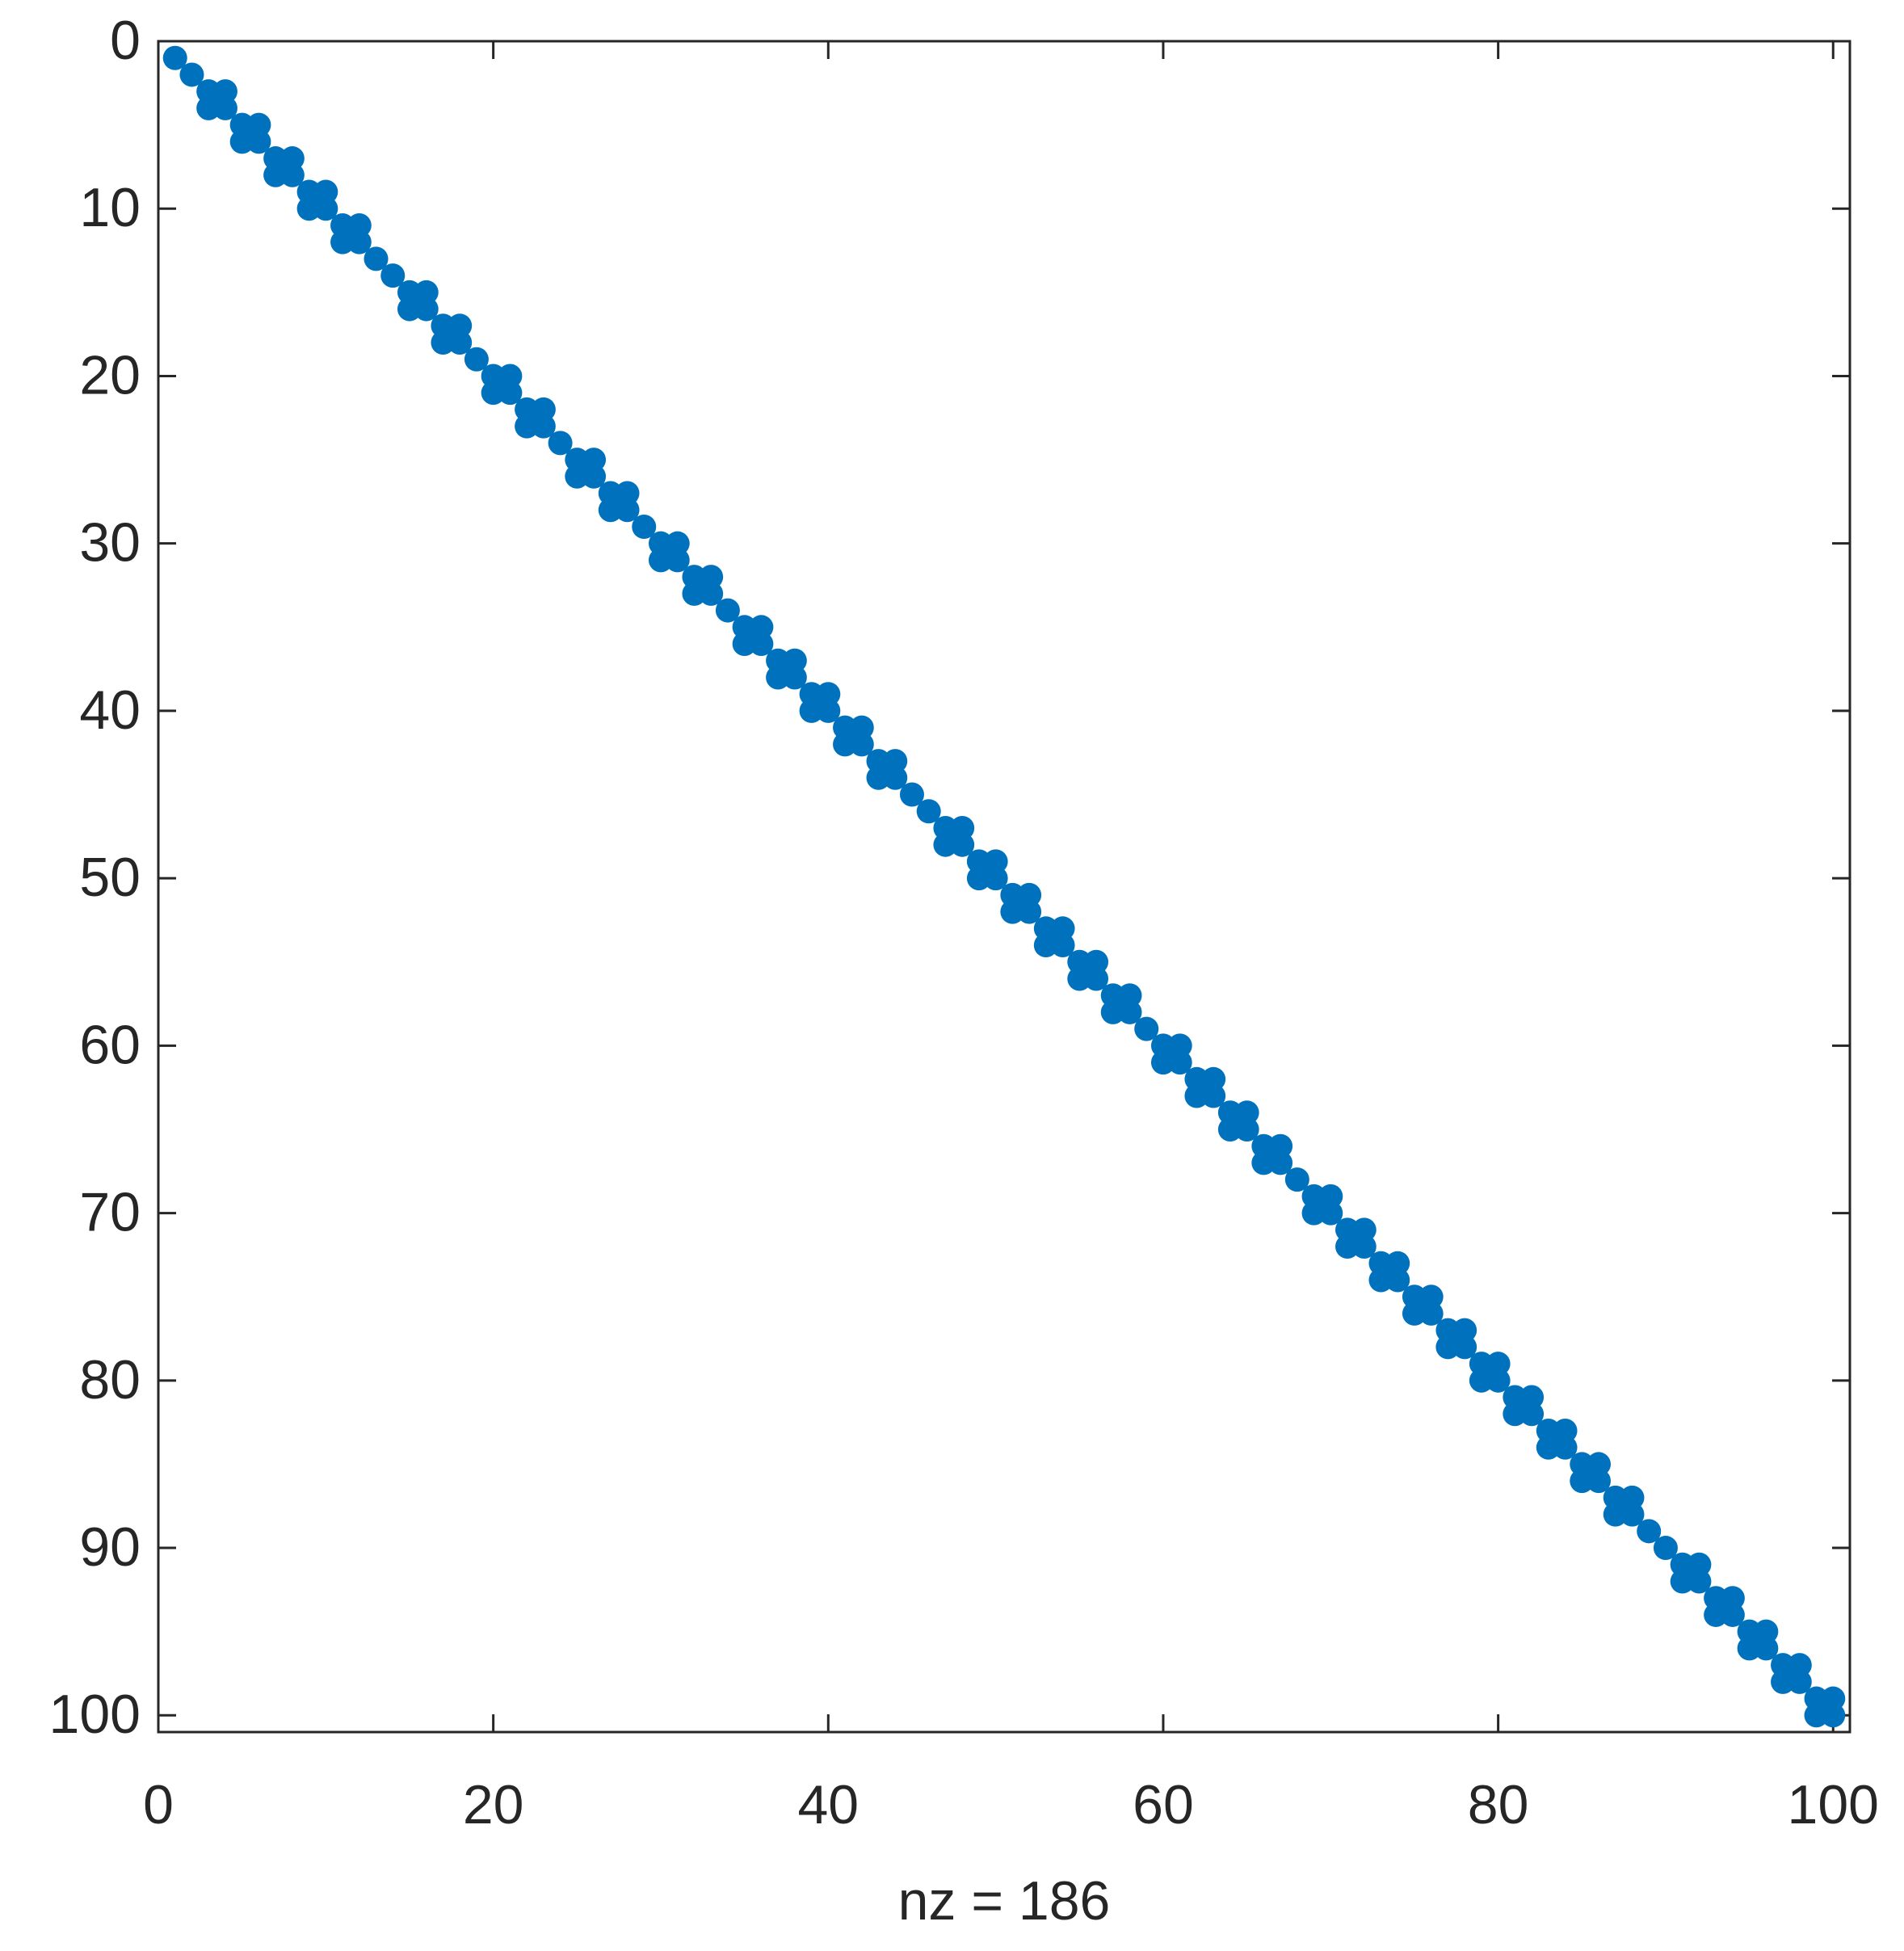  I want to click on x-tick-label: 20, so click(493, 1804).